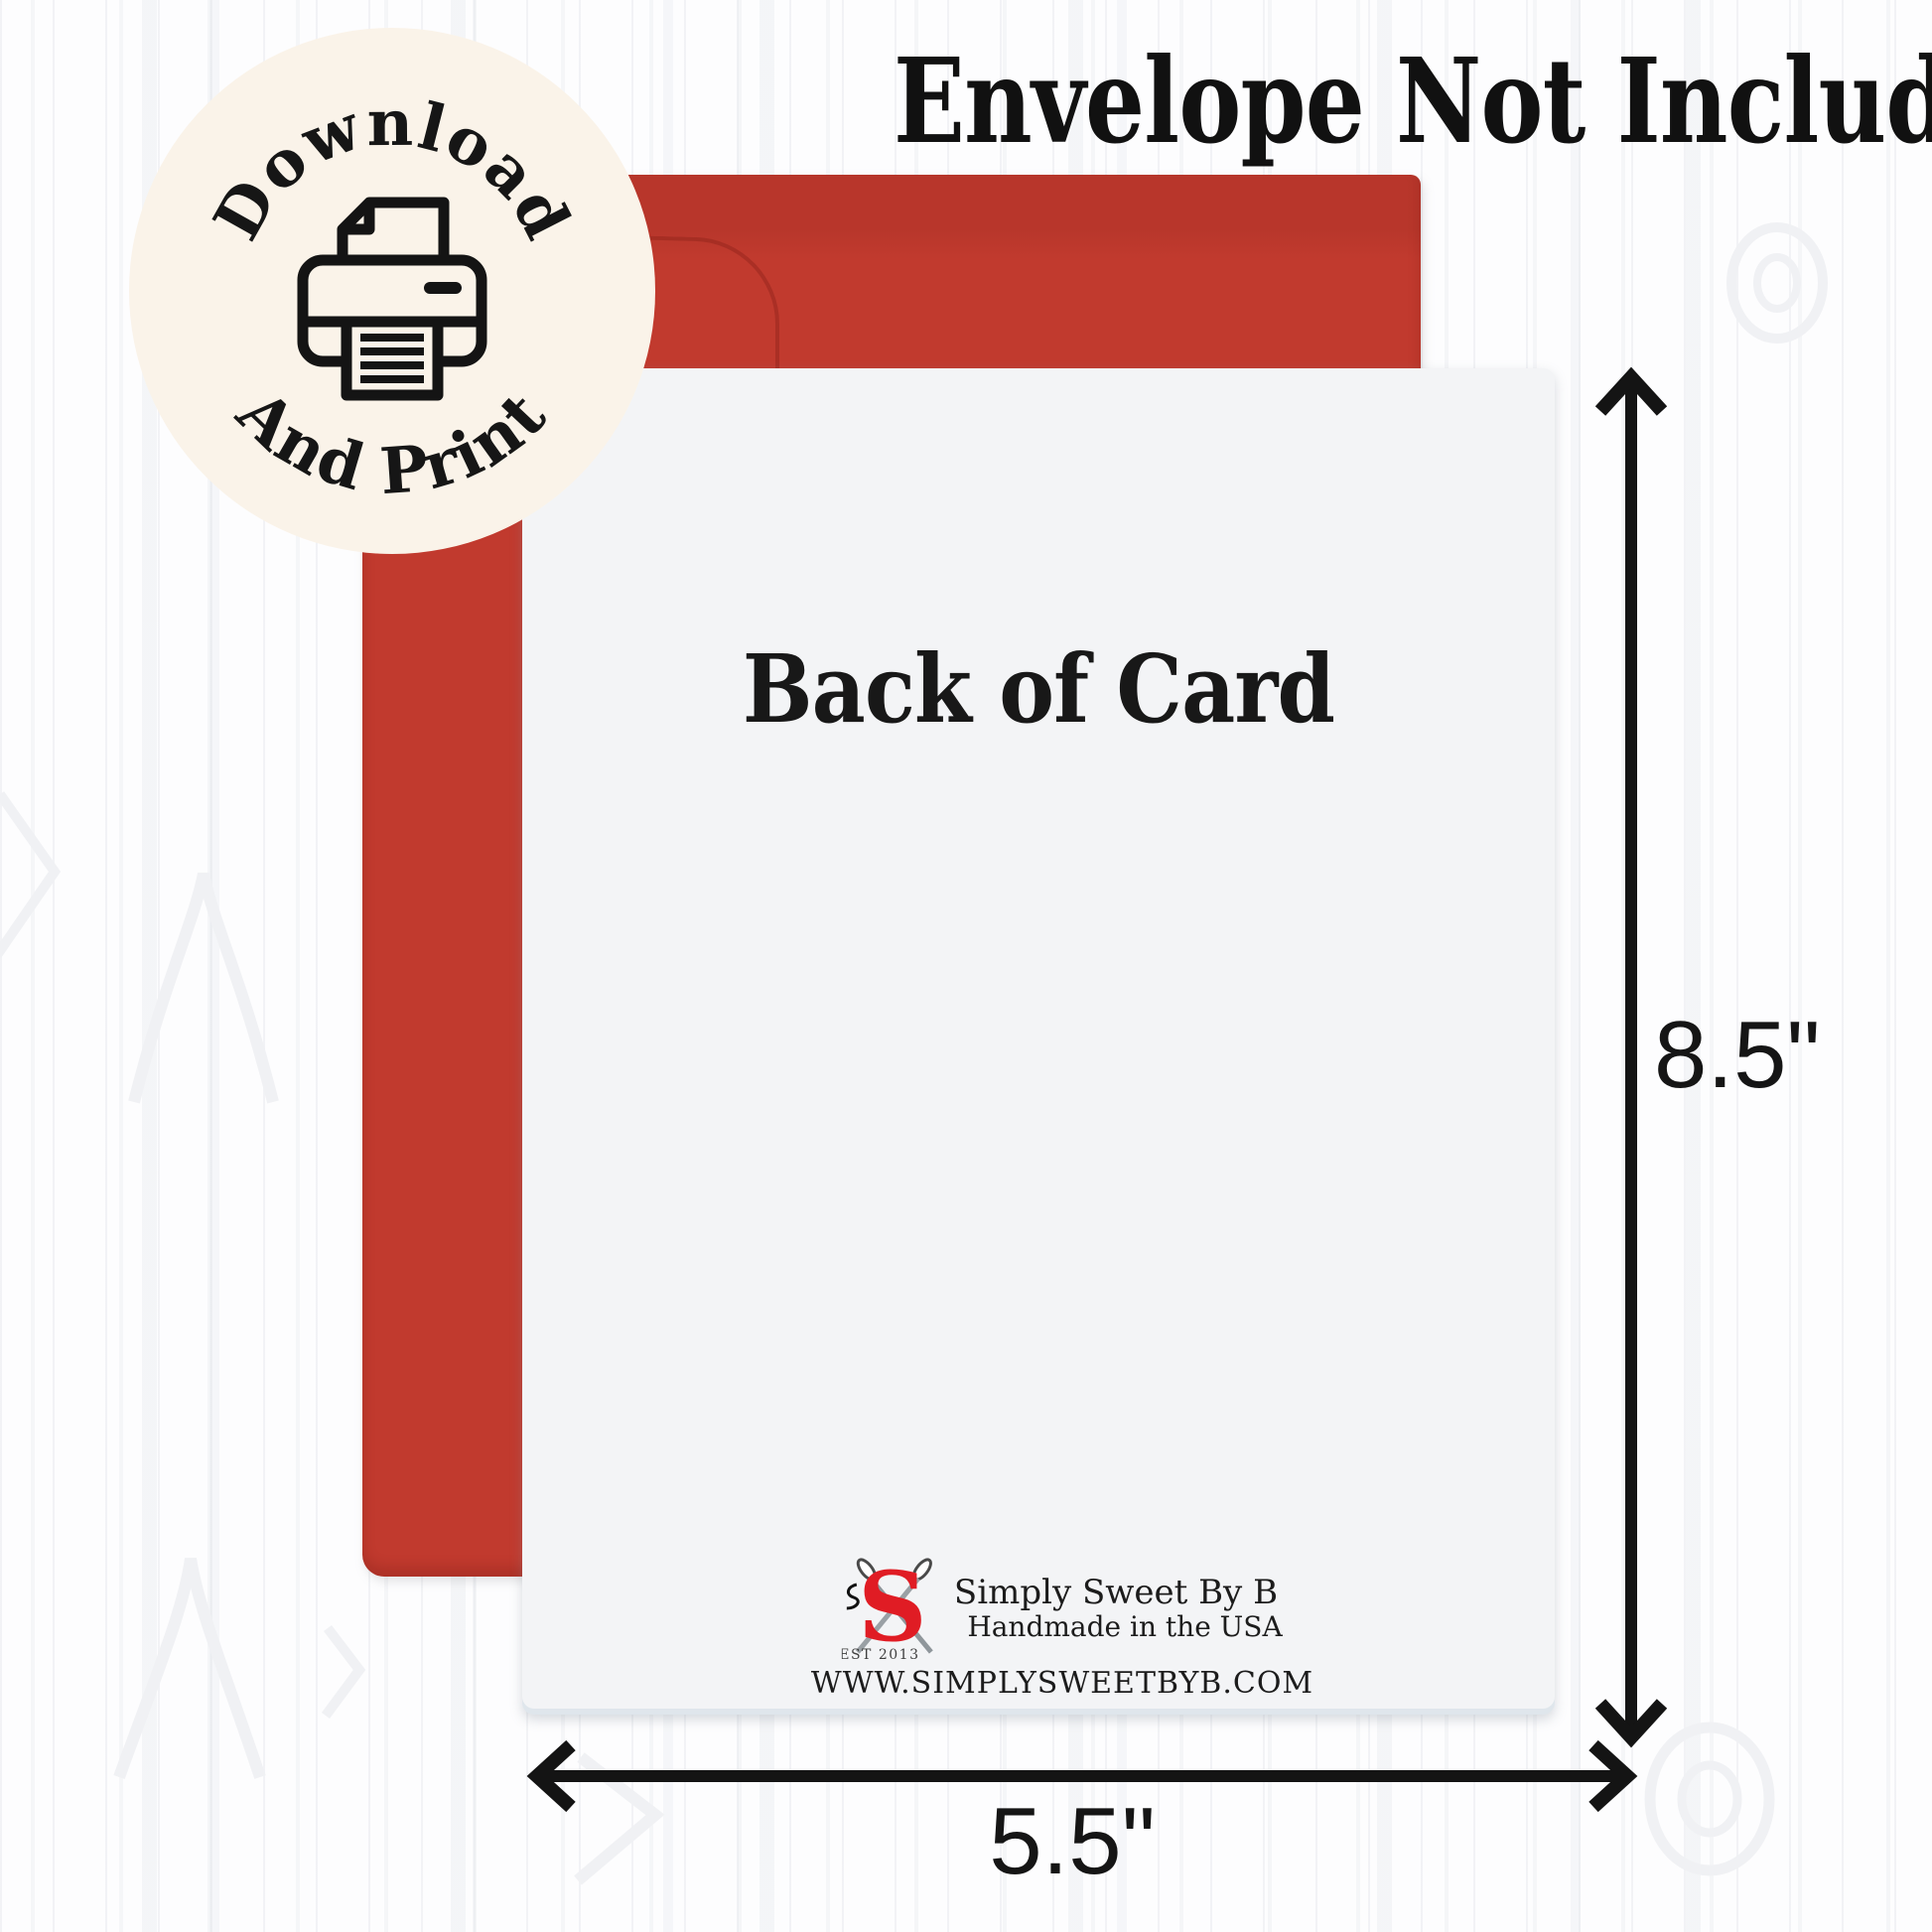  What do you see at coordinates (854, 1597) in the screenshot?
I see `thread-squiggle-icon` at bounding box center [854, 1597].